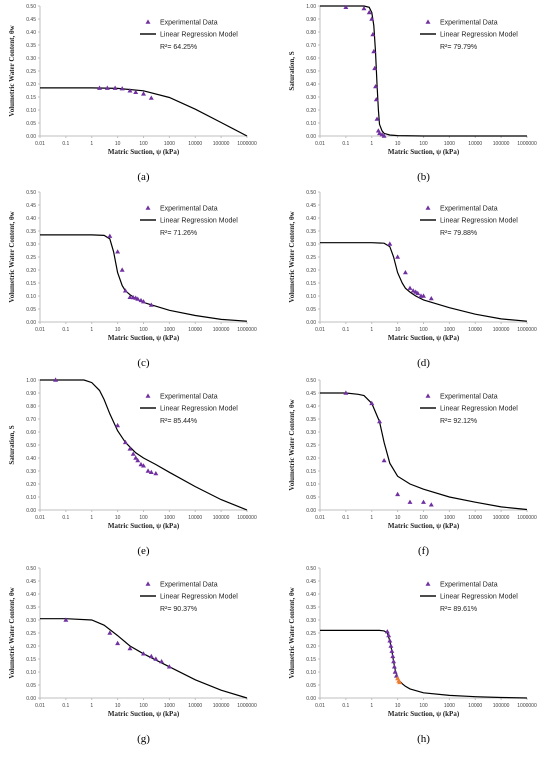 The image size is (550, 759). What do you see at coordinates (31, 381) in the screenshot?
I see `y-tick-label: 1.00` at bounding box center [31, 381].